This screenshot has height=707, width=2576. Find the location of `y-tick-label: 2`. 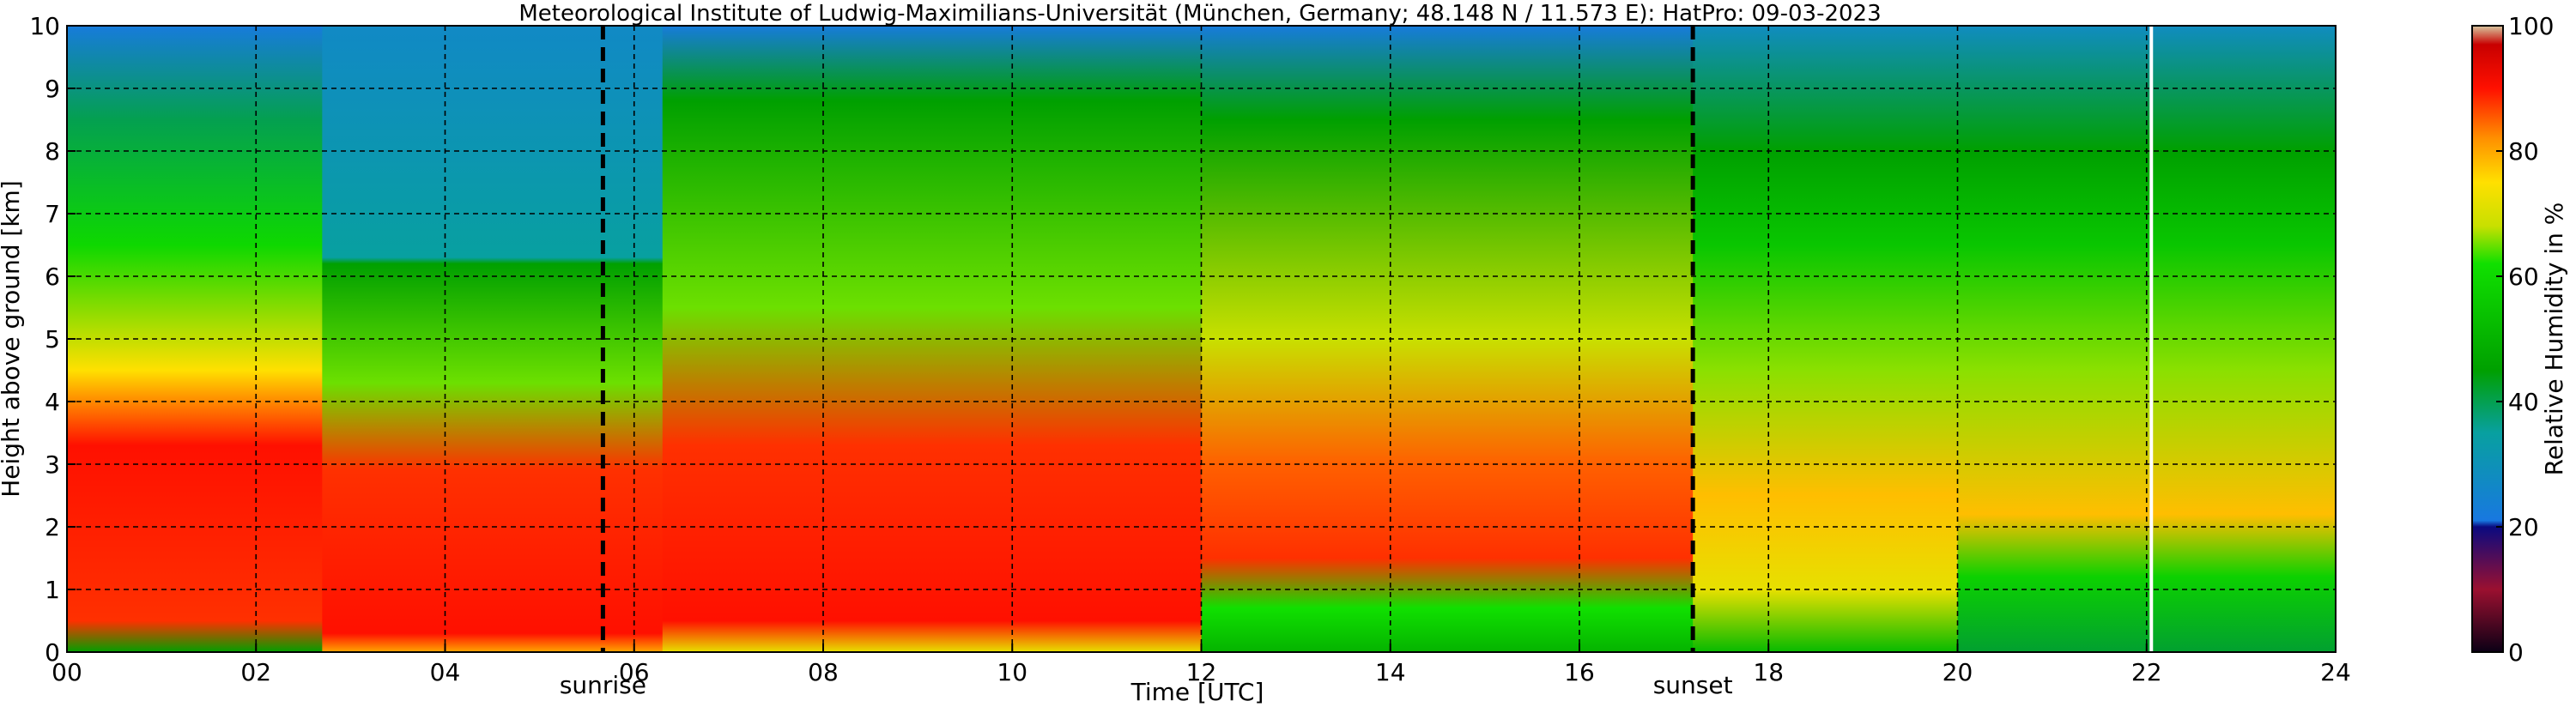

y-tick-label: 2 is located at coordinates (52, 527).